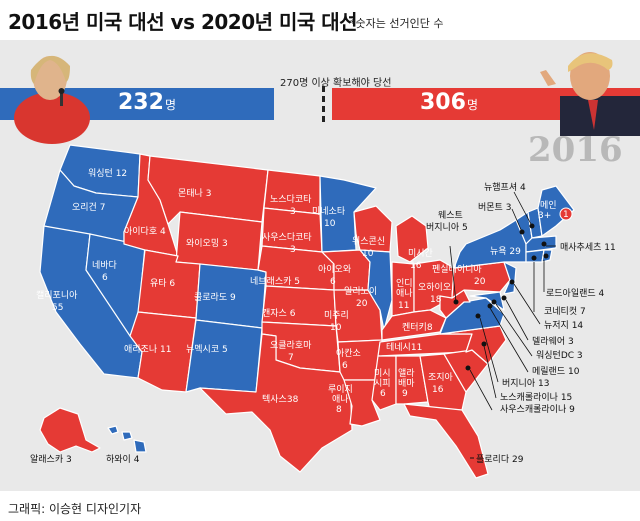  What do you see at coordinates (291, 345) in the screenshot?
I see `label-ok-name: 오클라호마` at bounding box center [291, 345].